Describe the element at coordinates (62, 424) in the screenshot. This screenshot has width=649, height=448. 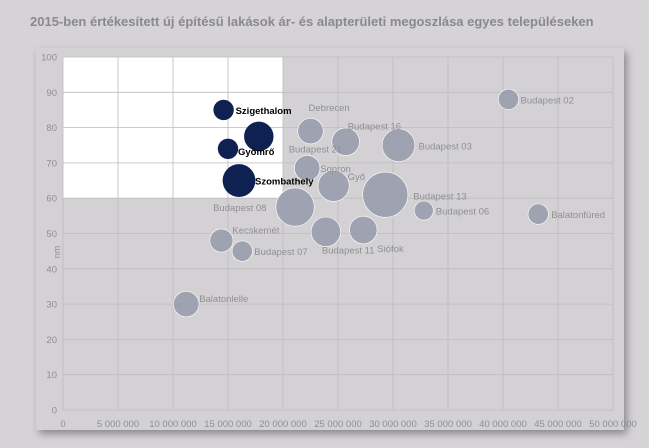
I see `x-tick-label: 0` at that location.